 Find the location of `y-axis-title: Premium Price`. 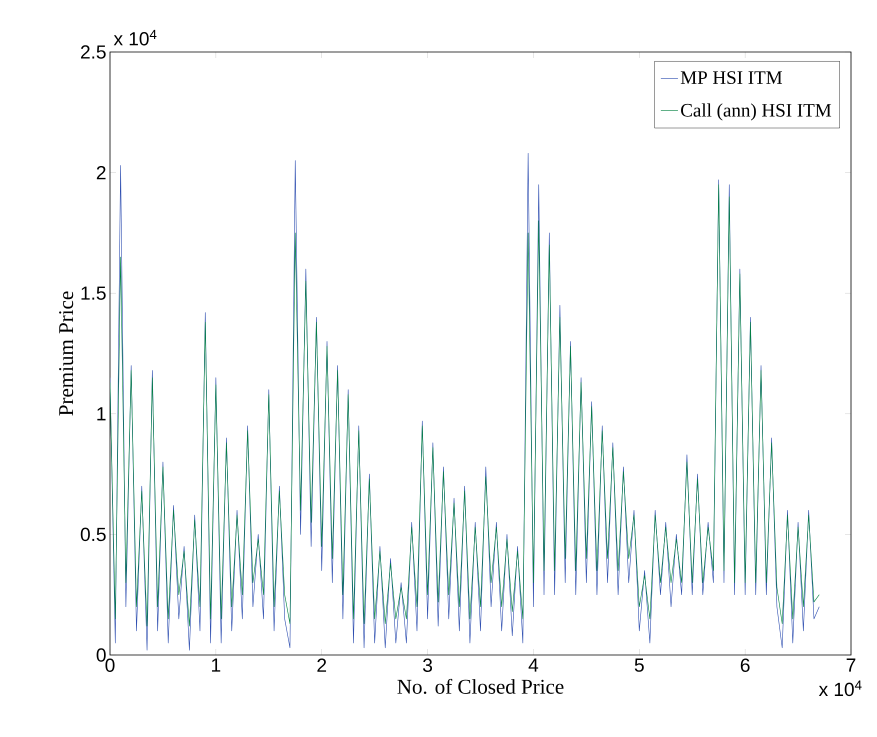

y-axis-title: Premium Price is located at coordinates (66, 354).